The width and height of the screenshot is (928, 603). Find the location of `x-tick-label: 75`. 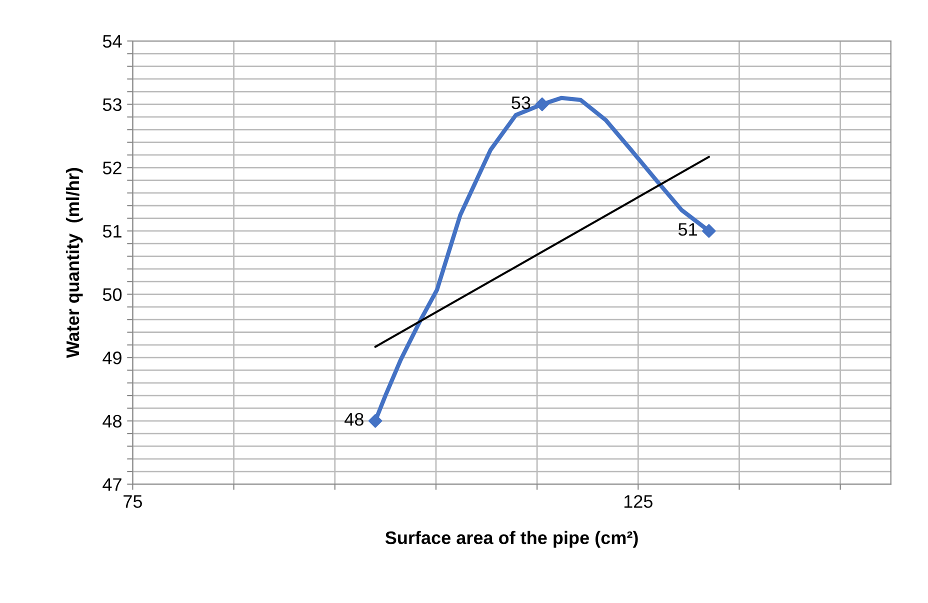

x-tick-label: 75 is located at coordinates (133, 501).